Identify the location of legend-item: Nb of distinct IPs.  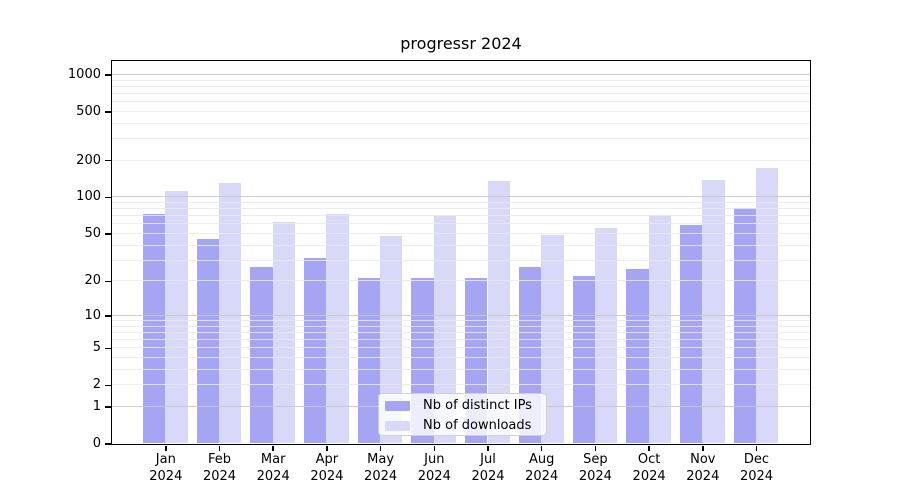
(455, 405).